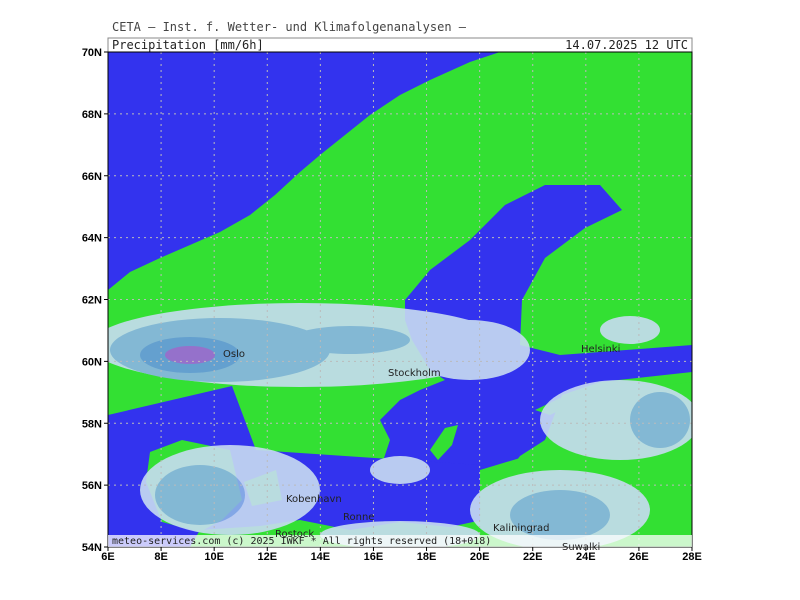 The image size is (800, 600). I want to click on lon-label: 18E, so click(427, 557).